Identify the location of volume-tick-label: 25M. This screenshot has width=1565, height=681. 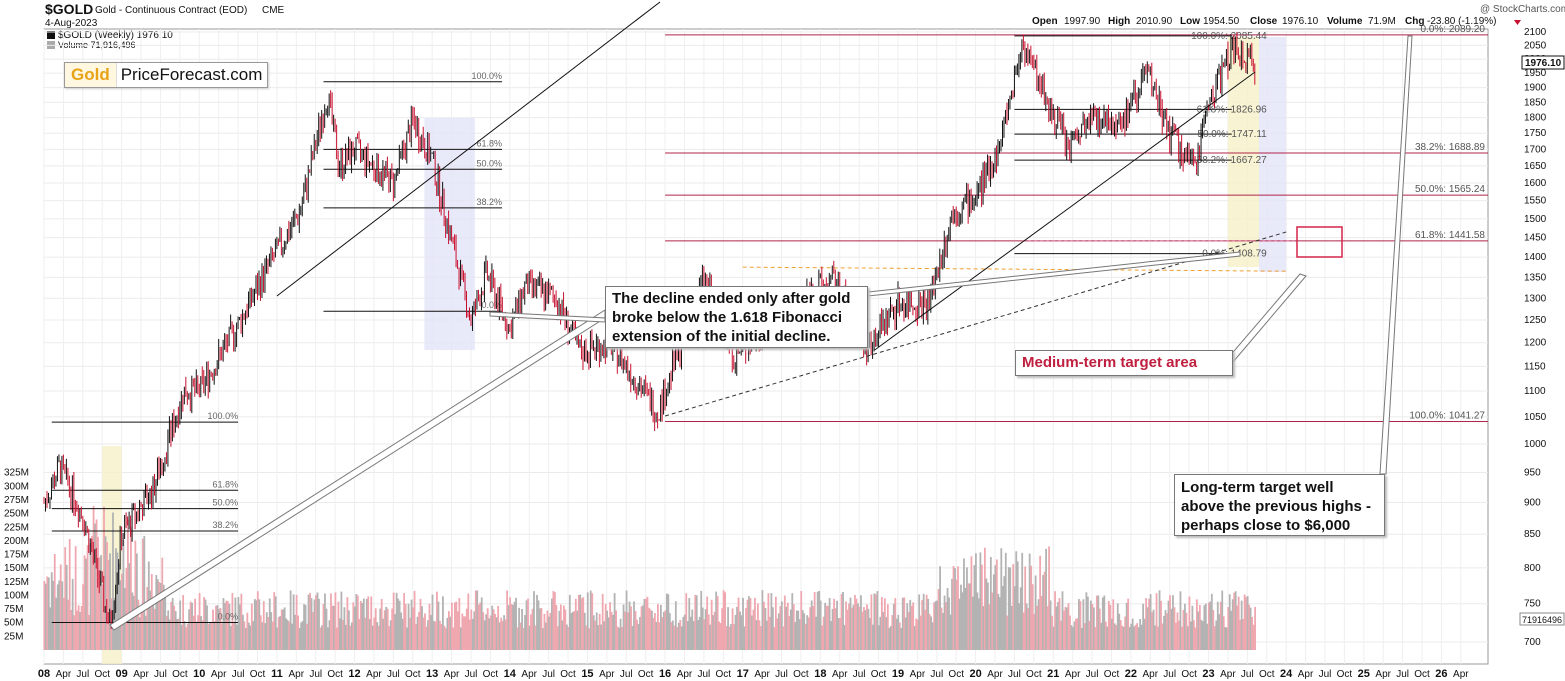
(13, 636).